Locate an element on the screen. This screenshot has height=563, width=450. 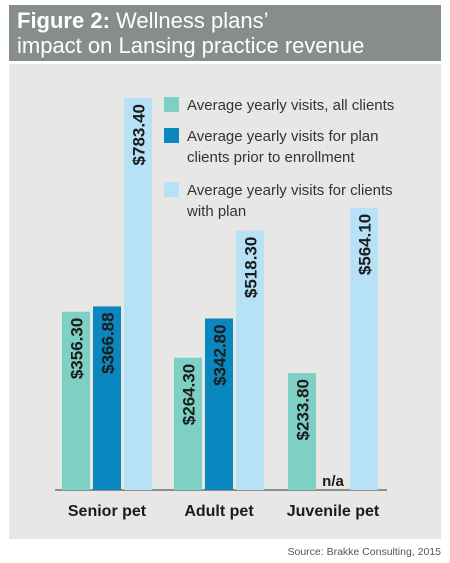
data-label: $233.80 is located at coordinates (303, 409).